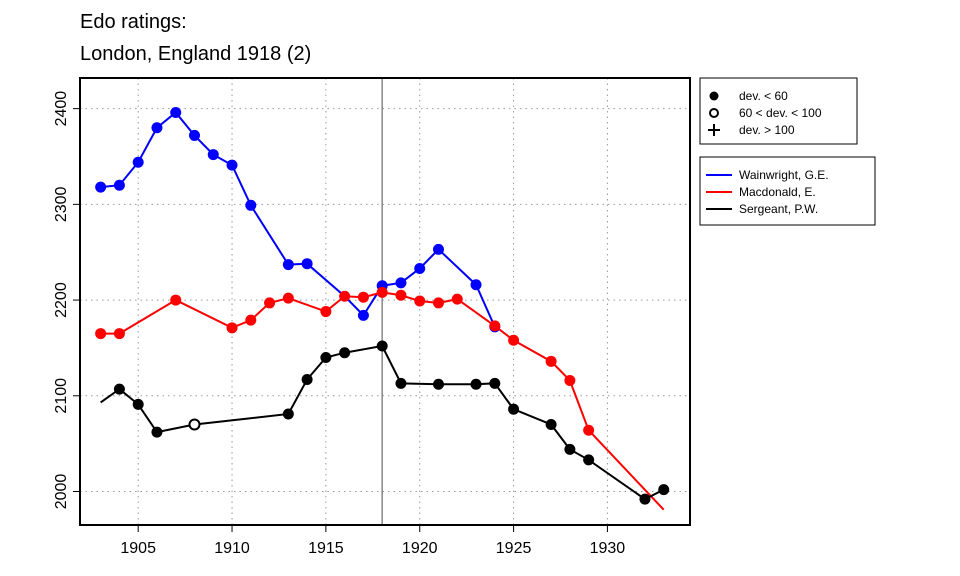  I want to click on y-tick-label: 2300, so click(61, 204).